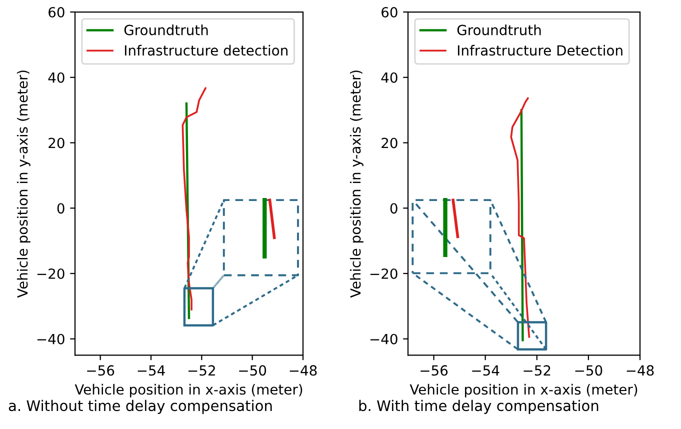 The width and height of the screenshot is (681, 429). What do you see at coordinates (540, 50) in the screenshot?
I see `legend-label: Infrastructure Detection` at bounding box center [540, 50].